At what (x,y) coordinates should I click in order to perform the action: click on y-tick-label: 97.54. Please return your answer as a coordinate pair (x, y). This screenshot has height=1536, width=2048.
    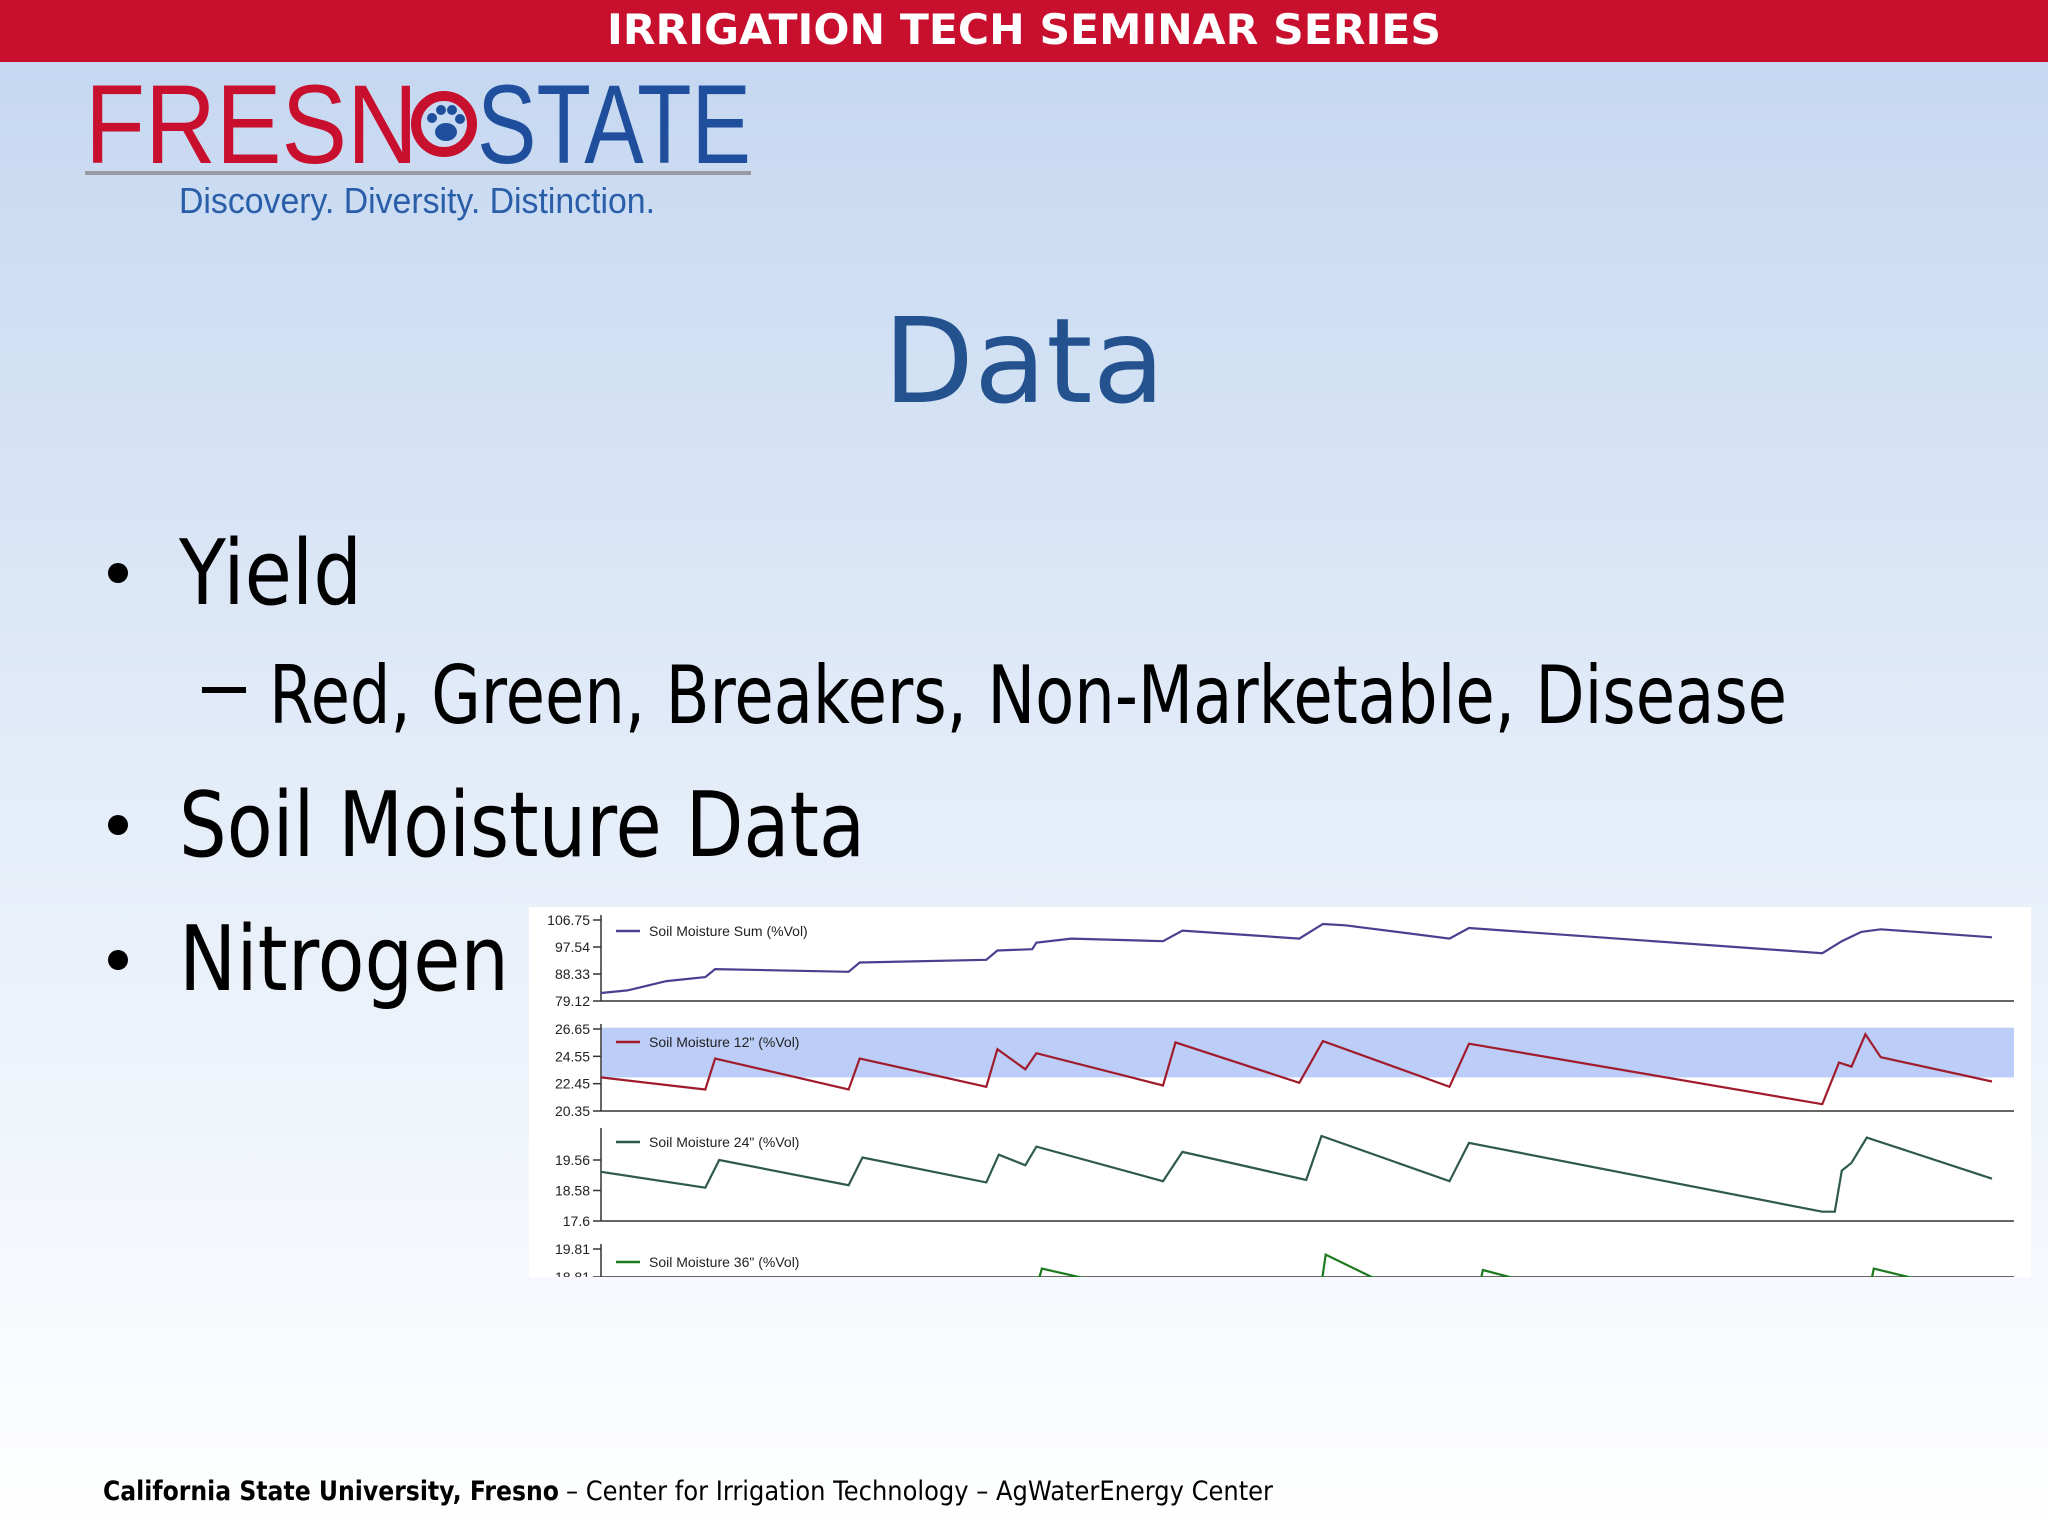
    Looking at the image, I should click on (572, 947).